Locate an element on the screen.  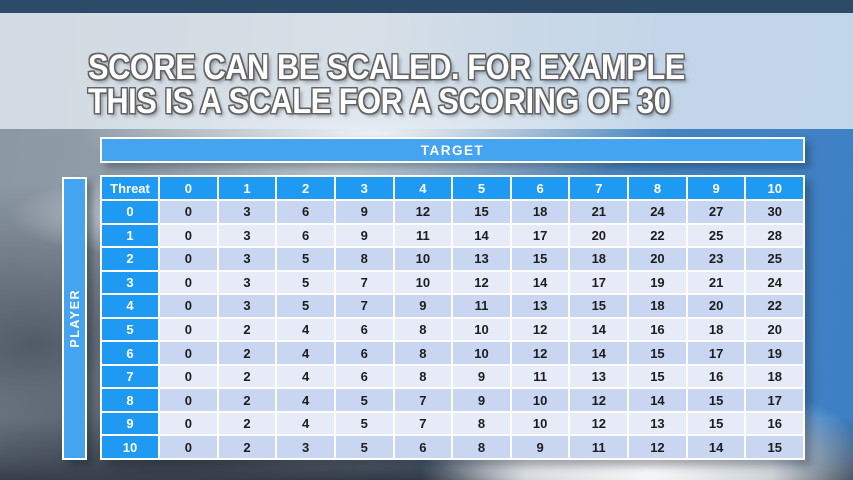
table-row: 2 0 3 5 8 10 13 15 18 20 23 25 is located at coordinates (453, 260).